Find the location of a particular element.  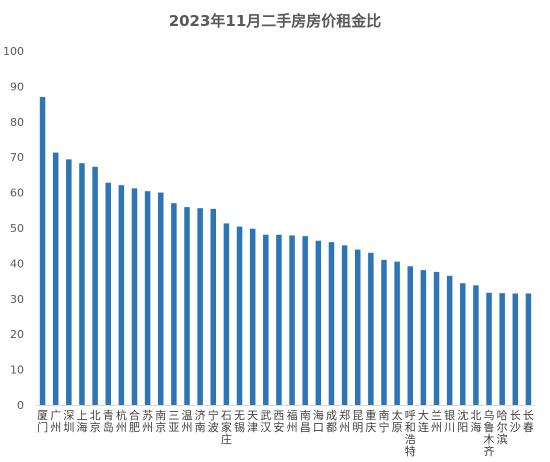

x-tick-label: 武汉 is located at coordinates (265, 421).